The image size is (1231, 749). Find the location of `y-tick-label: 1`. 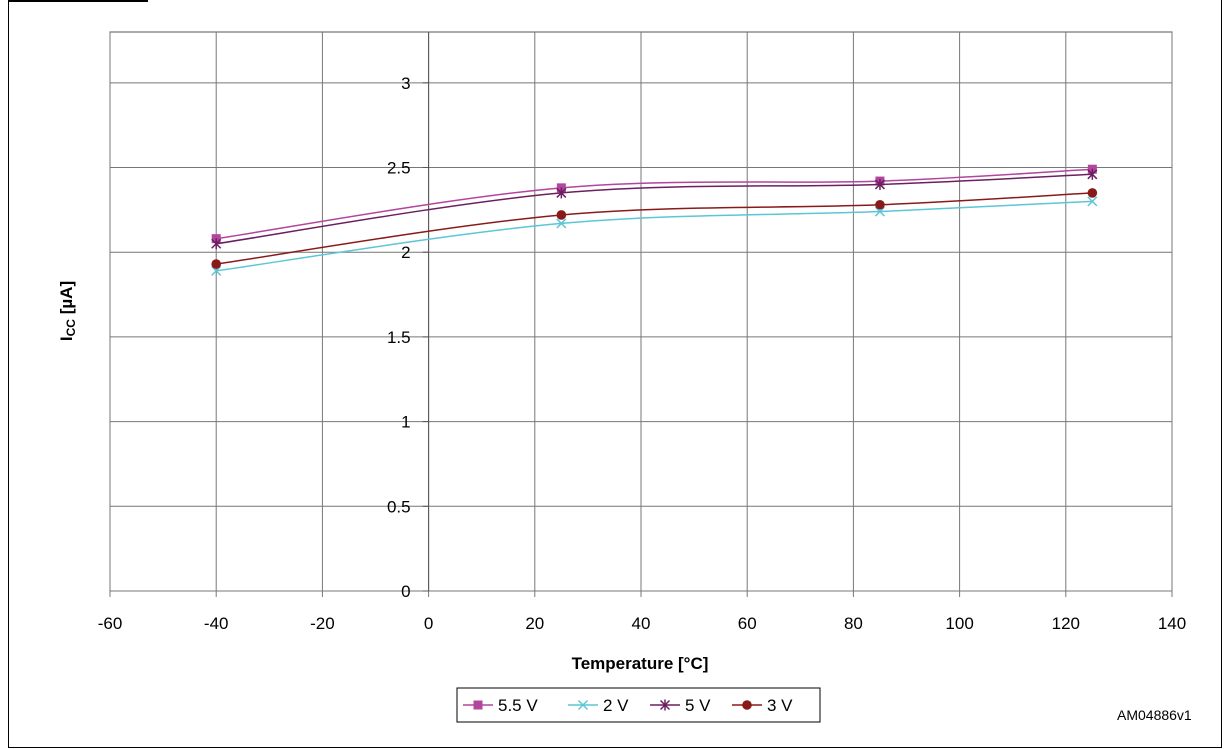

y-tick-label: 1 is located at coordinates (405, 422).